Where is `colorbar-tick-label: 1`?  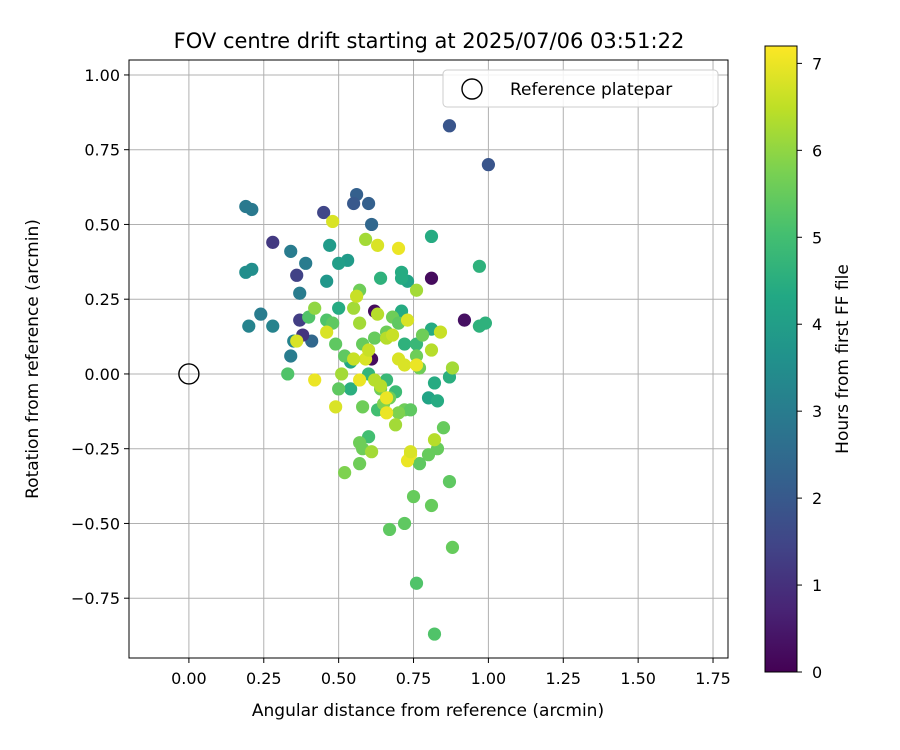
colorbar-tick-label: 1 is located at coordinates (817, 585).